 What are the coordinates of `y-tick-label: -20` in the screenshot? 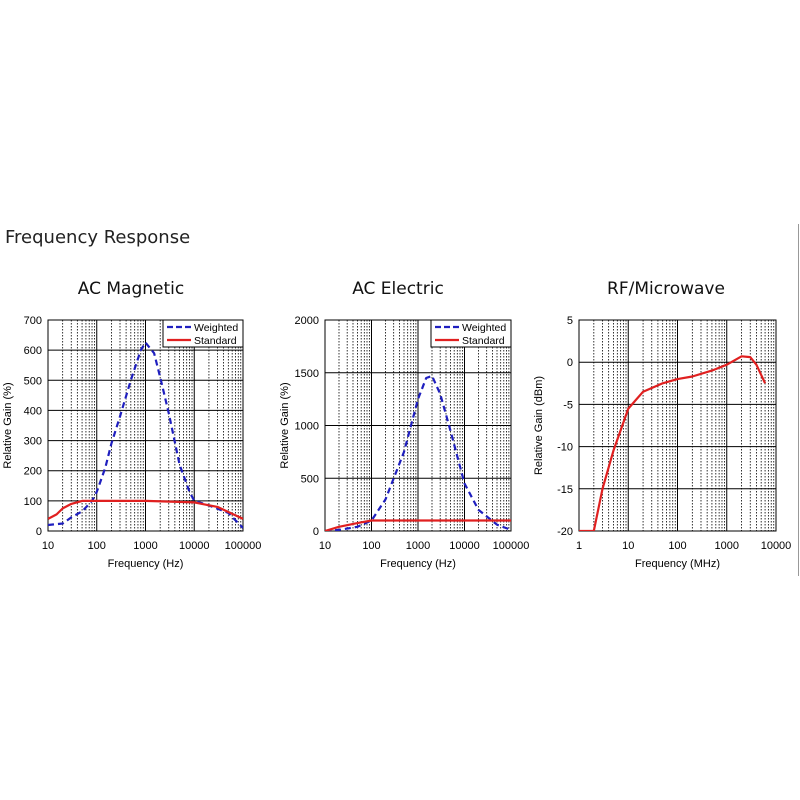 It's located at (565, 532).